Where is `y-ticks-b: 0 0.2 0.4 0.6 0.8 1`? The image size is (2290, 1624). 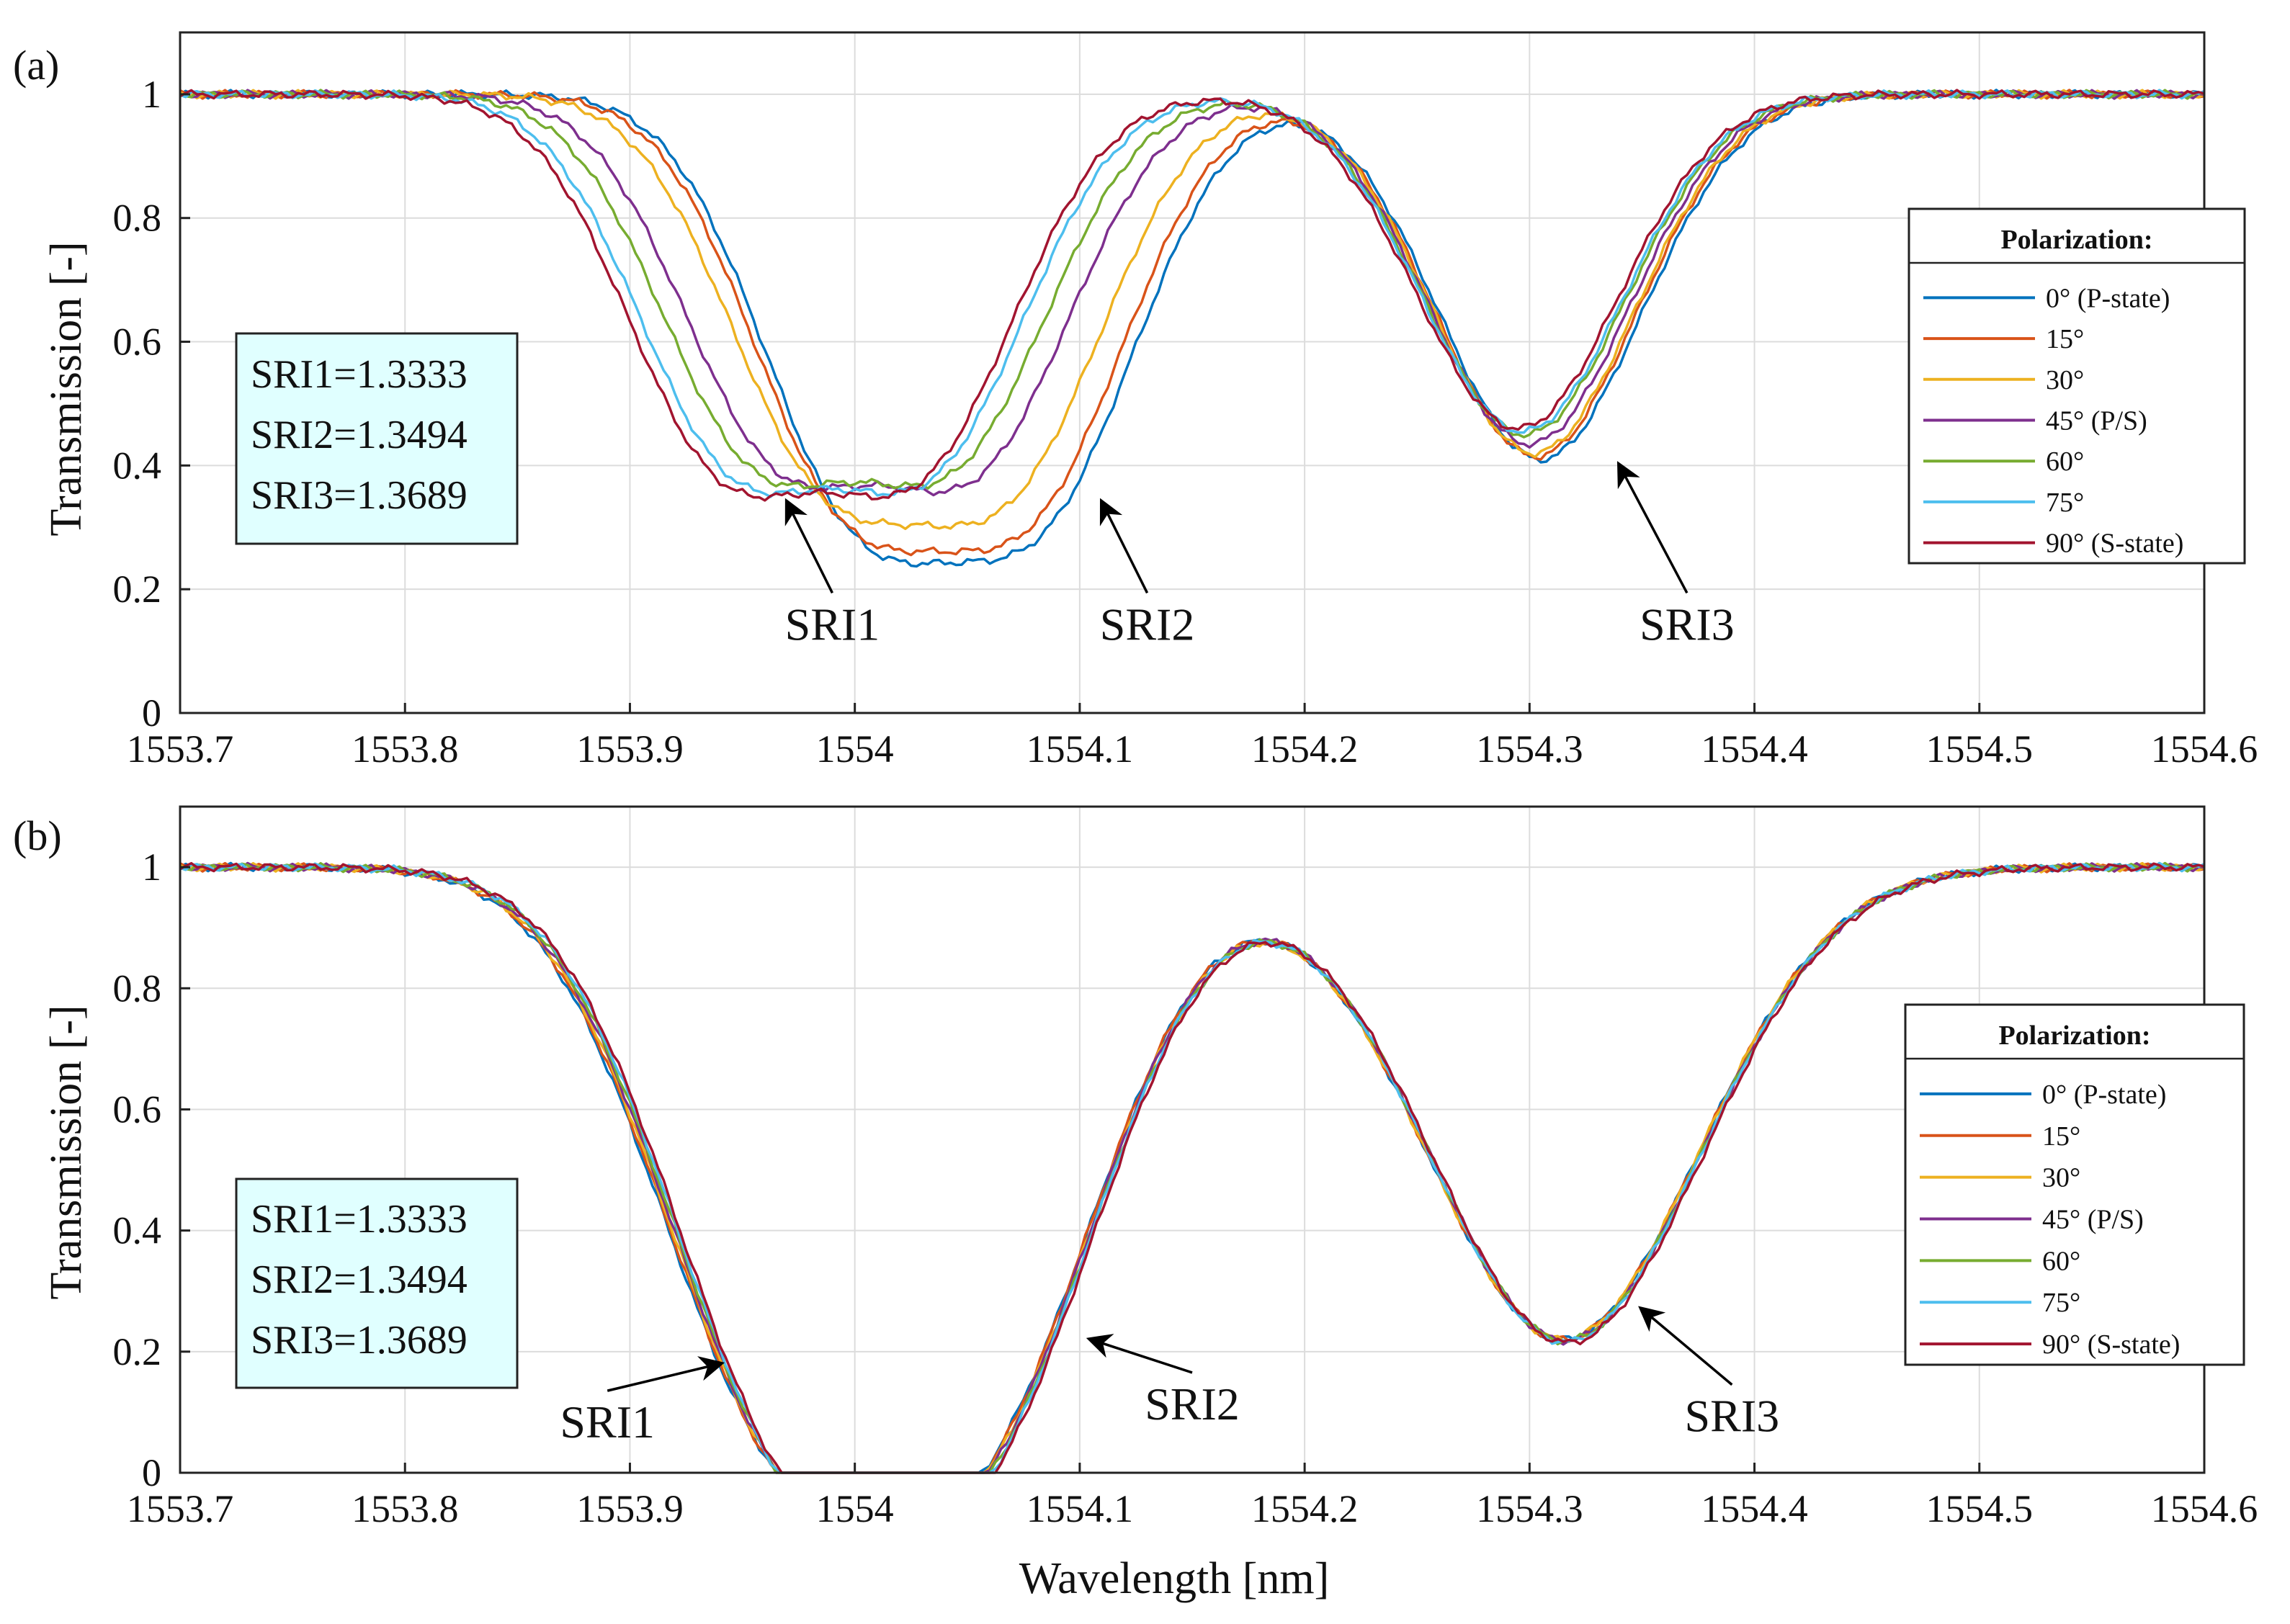 y-ticks-b: 0 0.2 0.4 0.6 0.8 1 is located at coordinates (151, 1169).